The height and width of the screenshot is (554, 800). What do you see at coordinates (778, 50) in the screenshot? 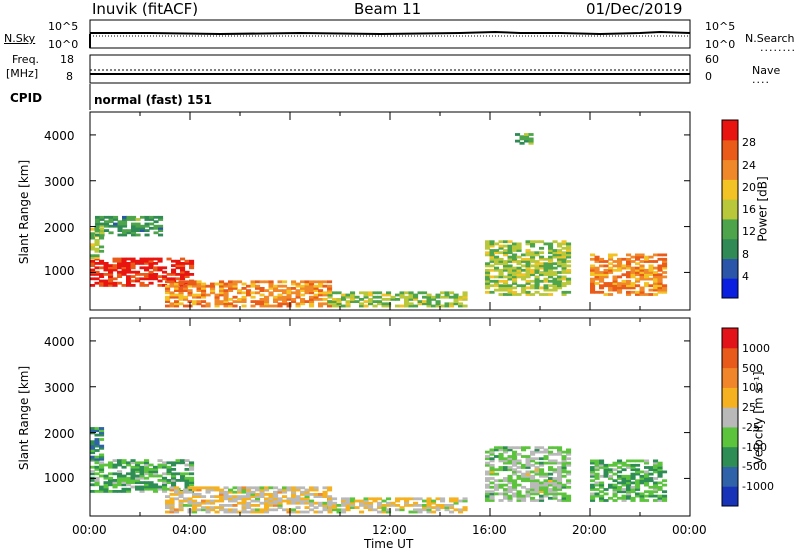
I see `nsearch-legend-dots: ········` at bounding box center [778, 50].